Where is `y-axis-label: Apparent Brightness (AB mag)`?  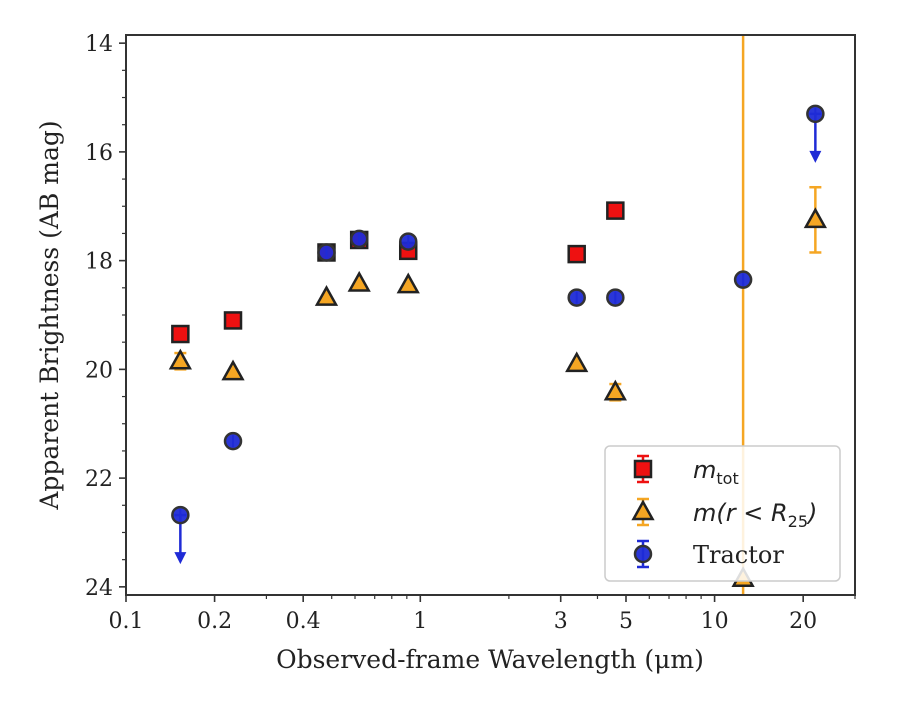 y-axis-label: Apparent Brightness (AB mag) is located at coordinates (49, 315).